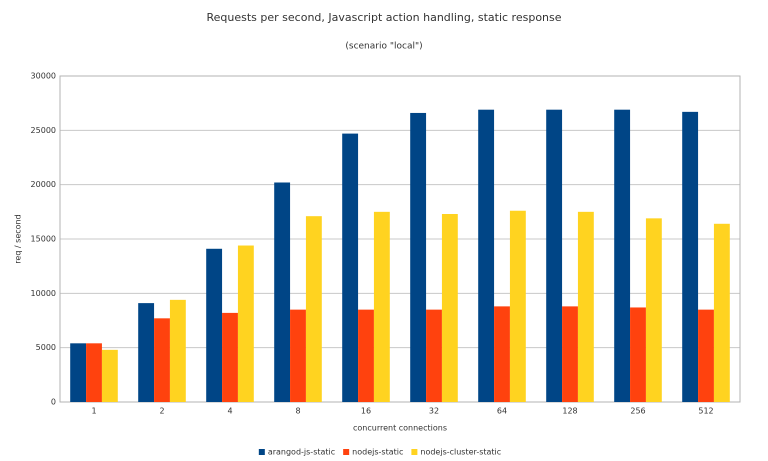 The height and width of the screenshot is (461, 768). I want to click on y-axis-label: req / second, so click(18, 238).